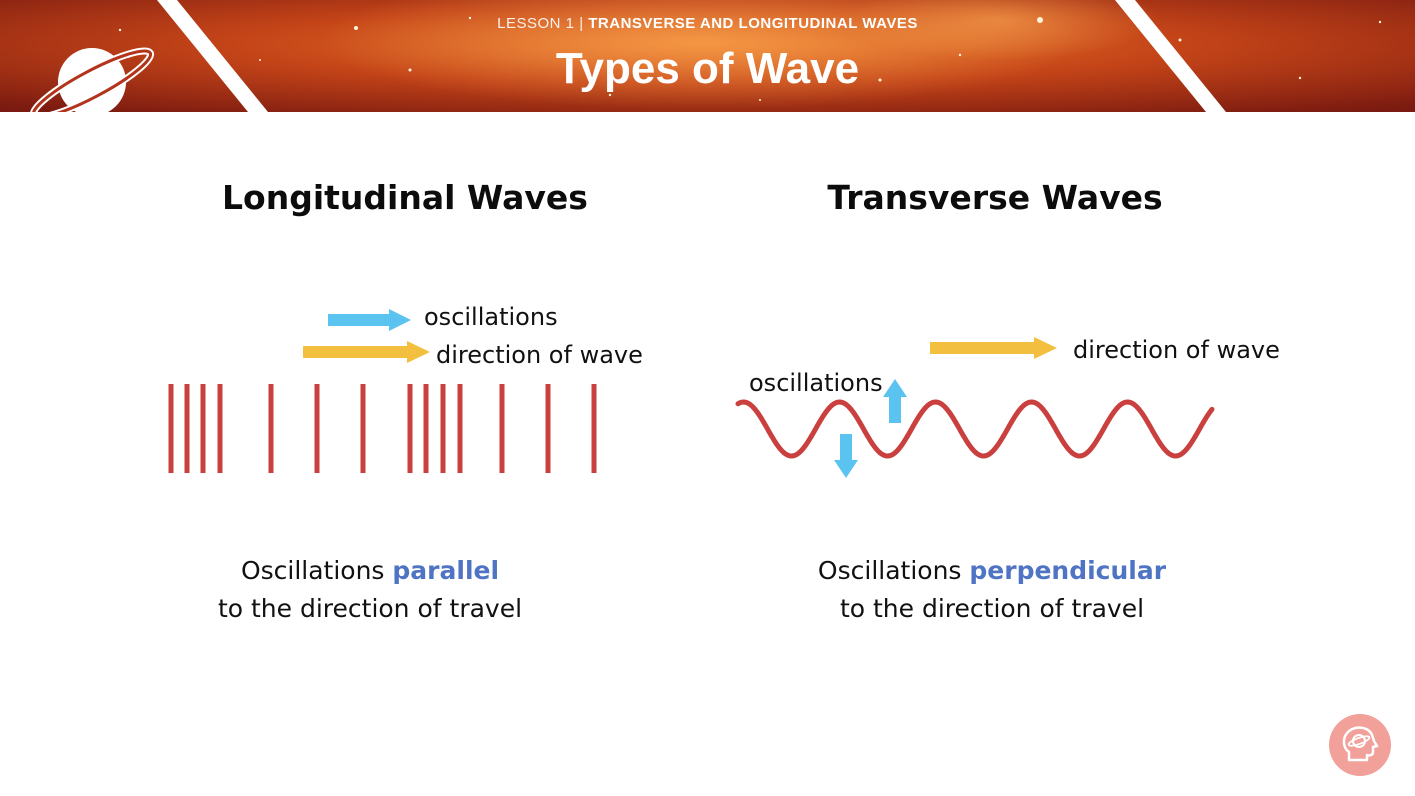 Image resolution: width=1415 pixels, height=796 pixels. What do you see at coordinates (382, 428) in the screenshot?
I see `longitudinal-wave-lines` at bounding box center [382, 428].